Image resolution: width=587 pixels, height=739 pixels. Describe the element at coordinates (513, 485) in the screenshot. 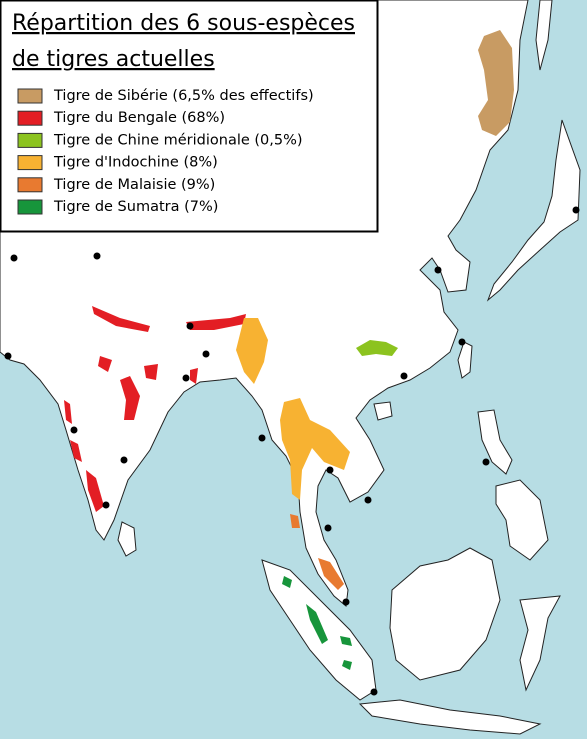

I see `philippines` at that location.